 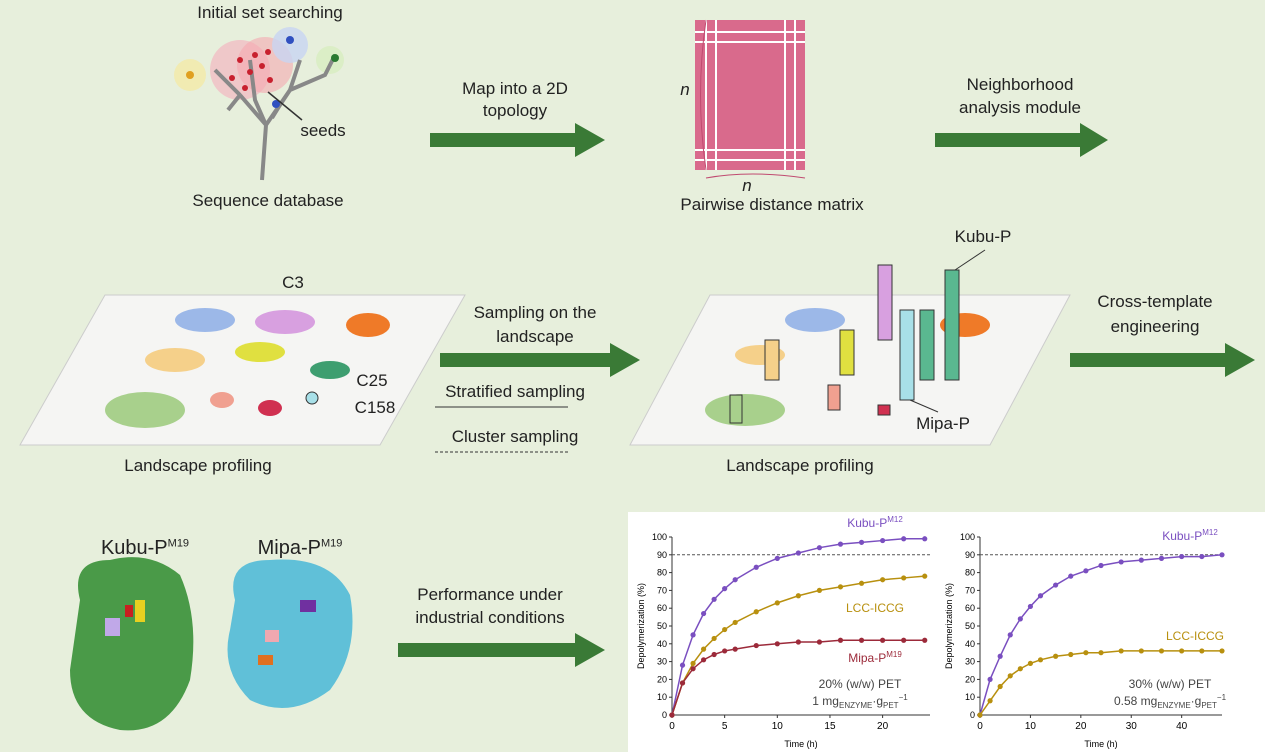 I want to click on series-label: LCC-ICCG, so click(x=1195, y=636).